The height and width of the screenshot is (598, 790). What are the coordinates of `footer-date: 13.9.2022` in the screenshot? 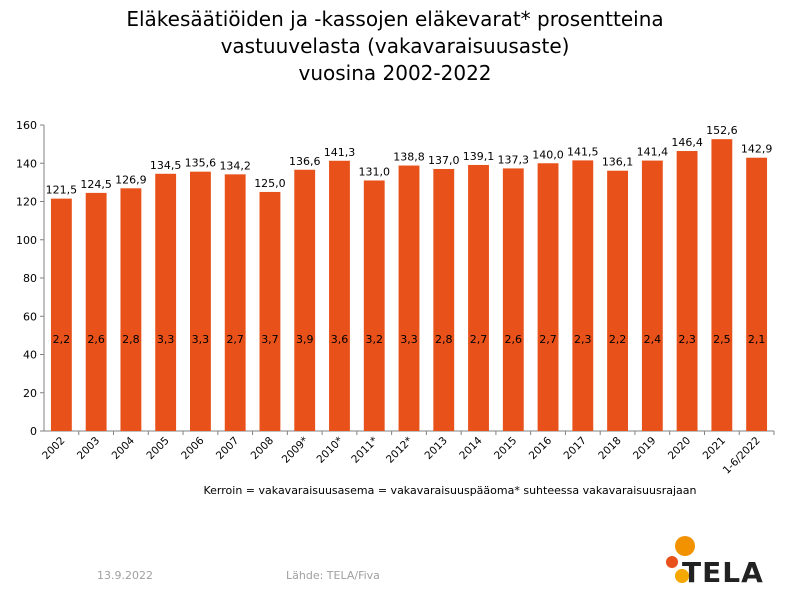 It's located at (125, 575).